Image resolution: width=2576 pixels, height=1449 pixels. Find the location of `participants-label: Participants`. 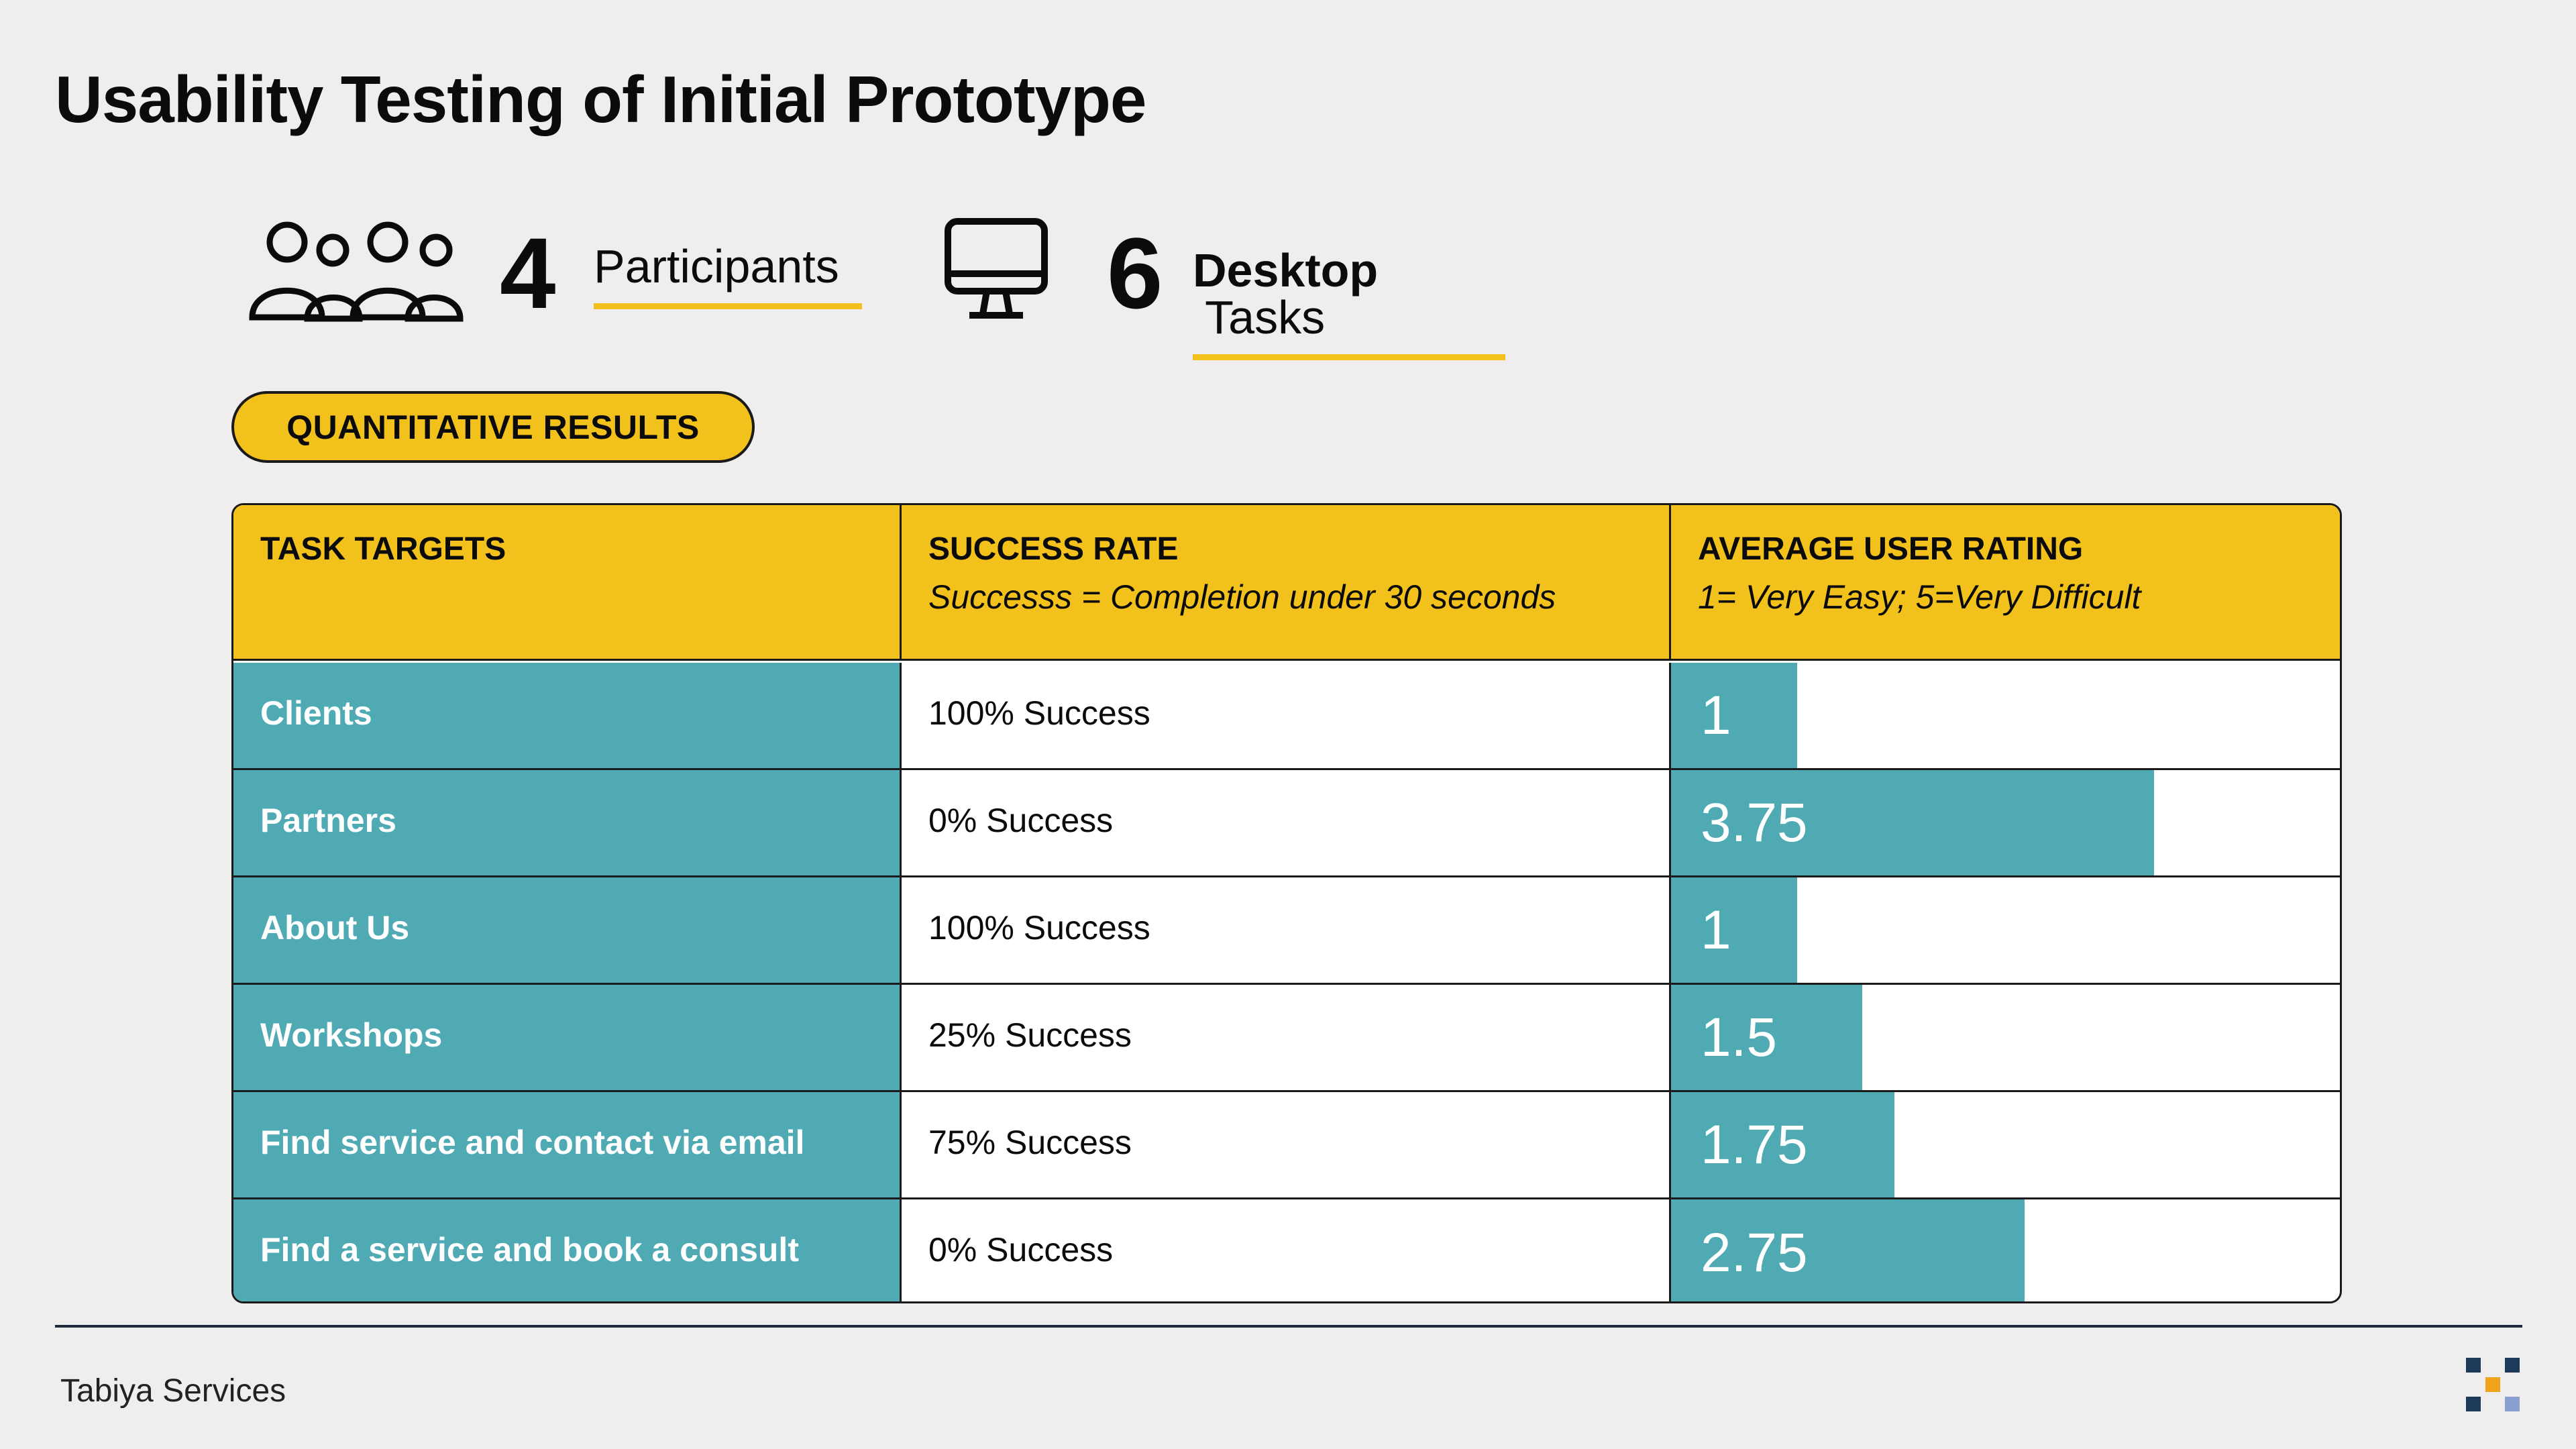

participants-label: Participants is located at coordinates (728, 276).